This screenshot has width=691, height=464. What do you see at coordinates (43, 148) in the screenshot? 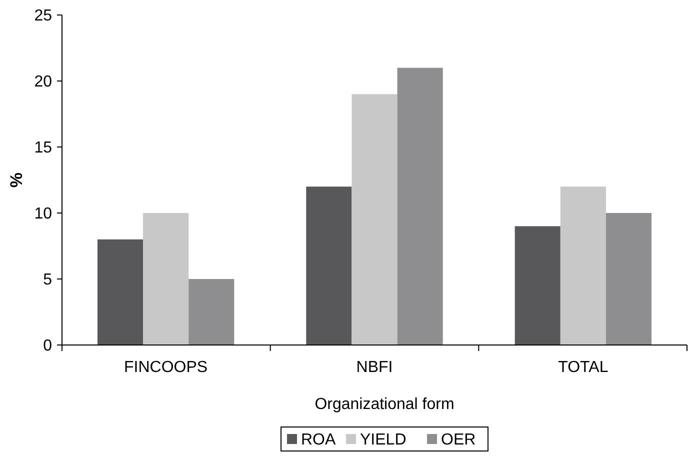
I see `y-tick-label: 15` at bounding box center [43, 148].